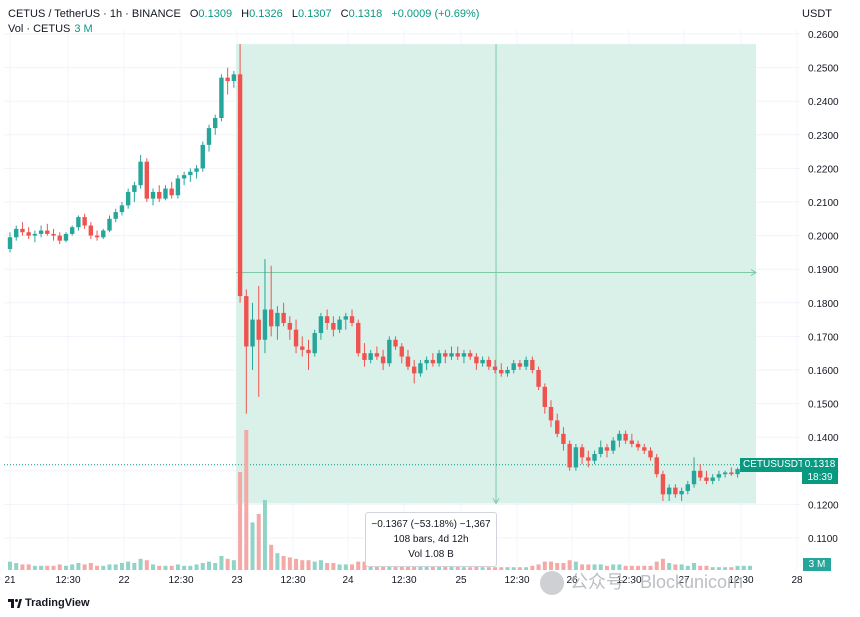 This screenshot has height=617, width=860. I want to click on time-tick-label: 27, so click(684, 580).